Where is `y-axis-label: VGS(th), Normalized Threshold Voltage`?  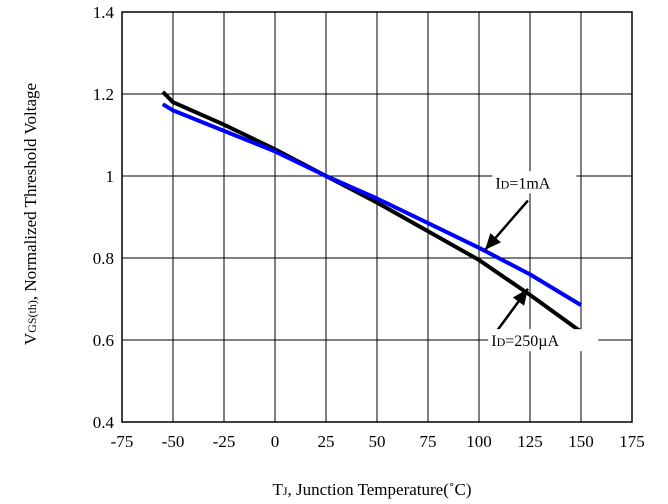
y-axis-label: VGS(th), Normalized Threshold Voltage is located at coordinates (30, 214).